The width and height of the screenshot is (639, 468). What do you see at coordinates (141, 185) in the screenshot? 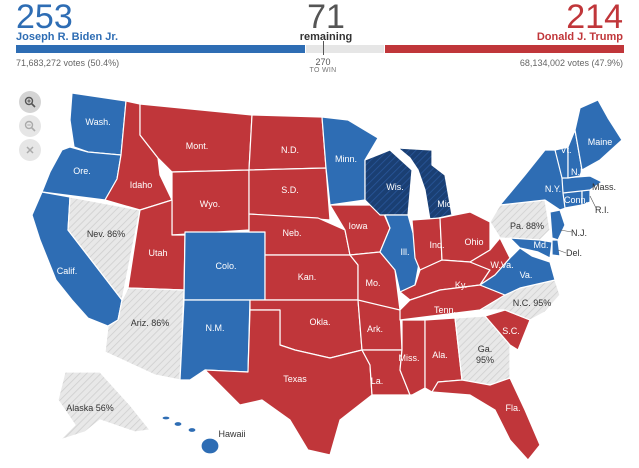
I see `label-idaho: Idaho` at bounding box center [141, 185].